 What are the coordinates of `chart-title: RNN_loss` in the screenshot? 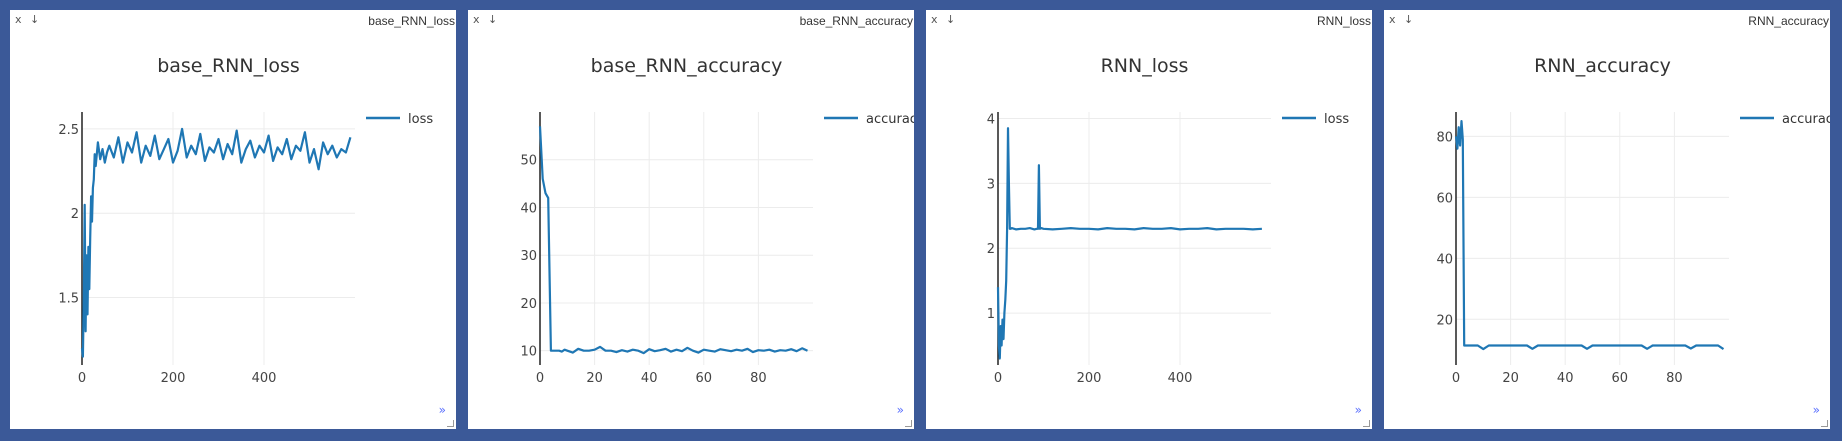 It's located at (1145, 66).